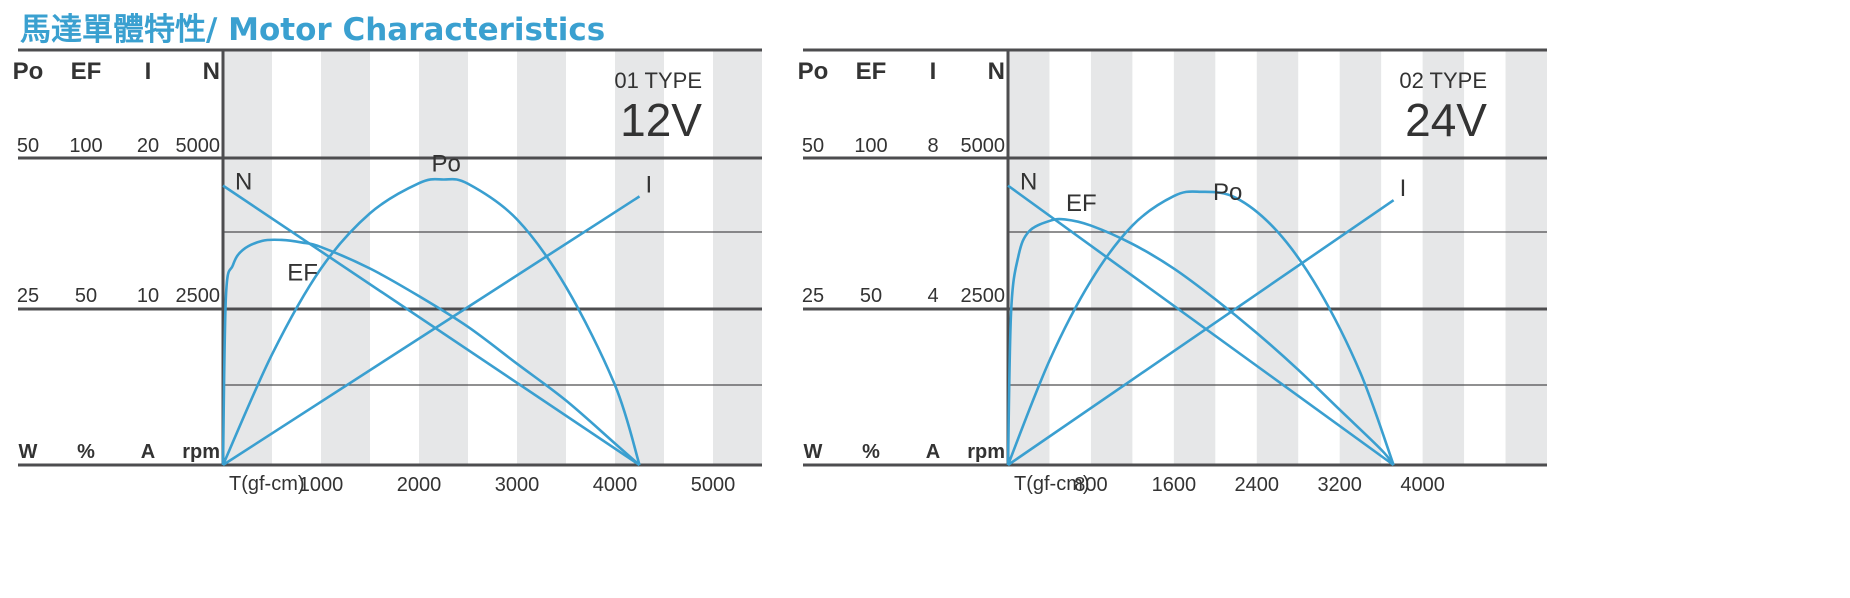  Describe the element at coordinates (321, 485) in the screenshot. I see `x-tick-label: 1000` at that location.